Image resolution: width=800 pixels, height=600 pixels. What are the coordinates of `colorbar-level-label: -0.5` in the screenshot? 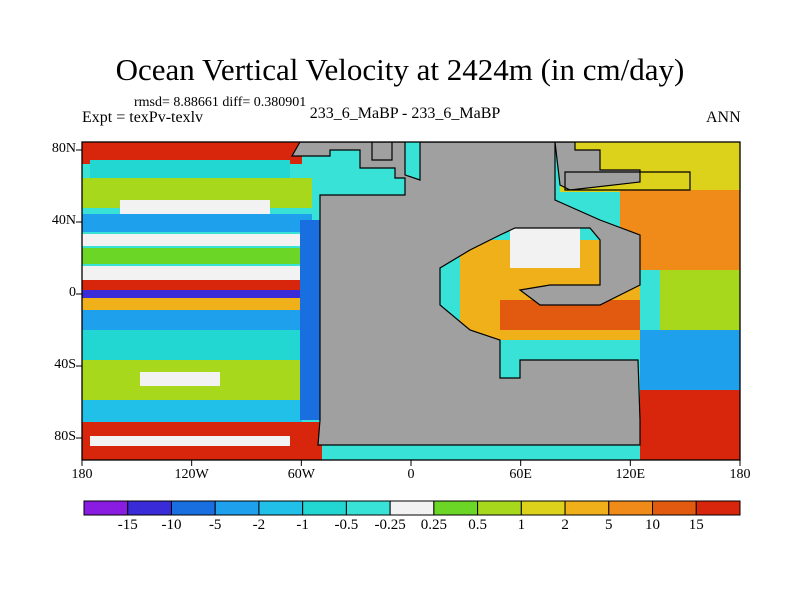 It's located at (346, 525).